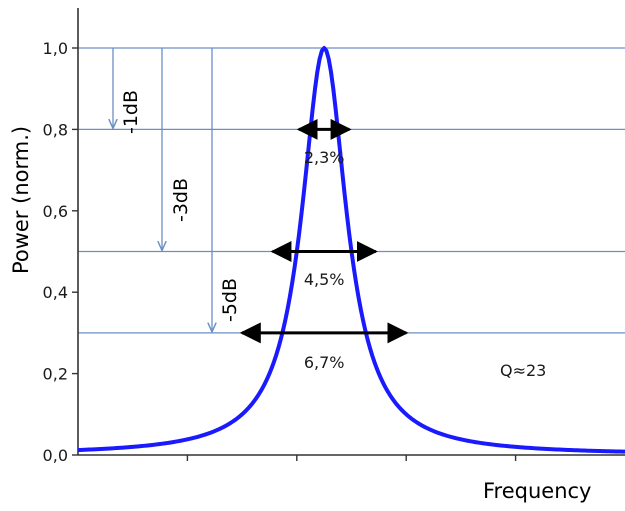 This screenshot has width=625, height=511. I want to click on width-label-2: 6,7%, so click(324, 362).